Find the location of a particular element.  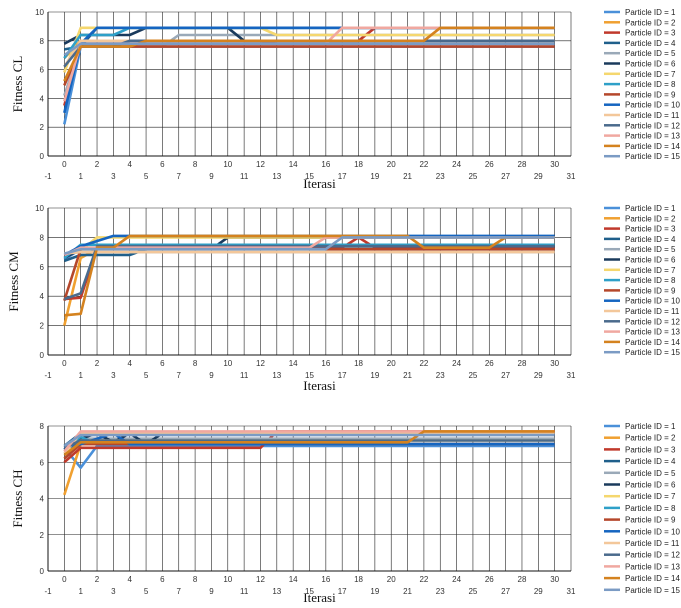

y-tick-label: 0 is located at coordinates (42, 571).